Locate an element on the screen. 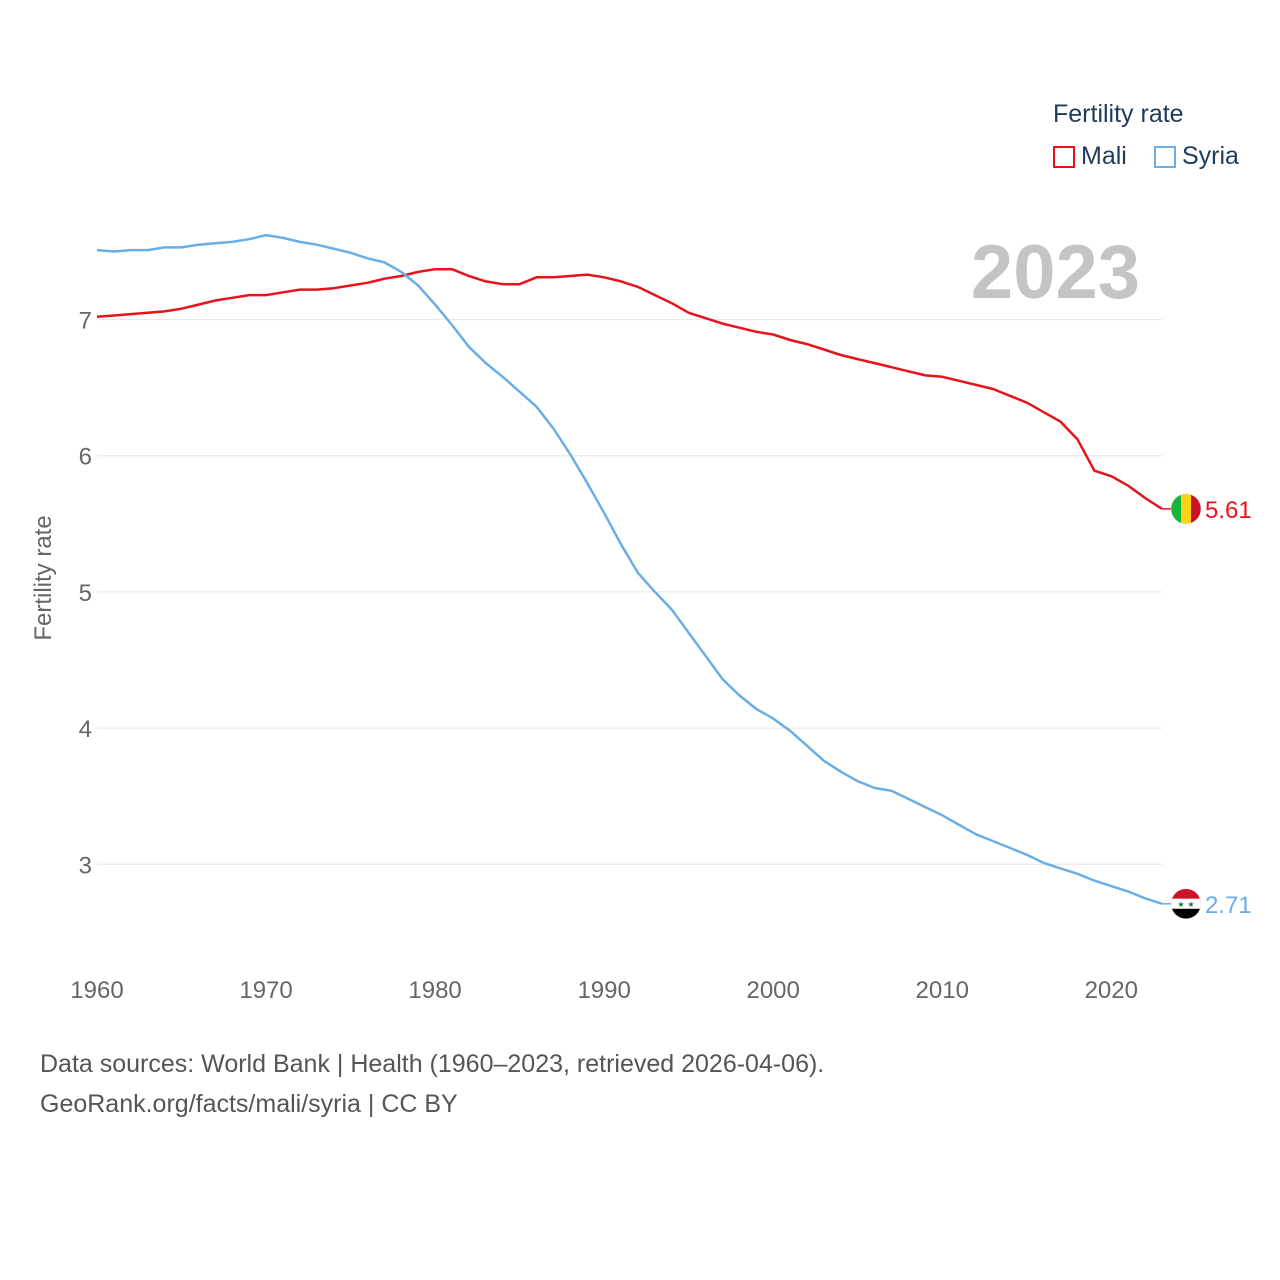 The width and height of the screenshot is (1280, 1280). x-tick-label: 2000 is located at coordinates (772, 990).